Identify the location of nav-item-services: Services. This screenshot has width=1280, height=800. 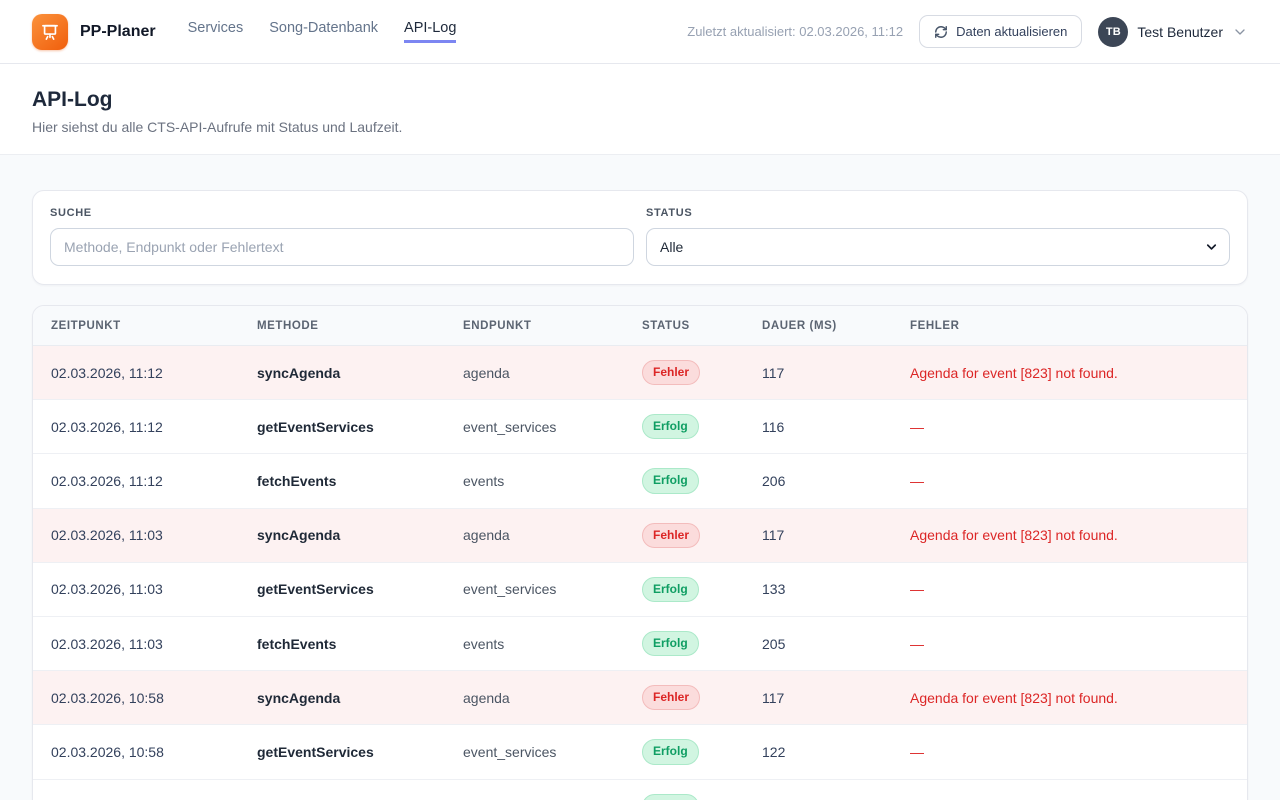
(215, 28).